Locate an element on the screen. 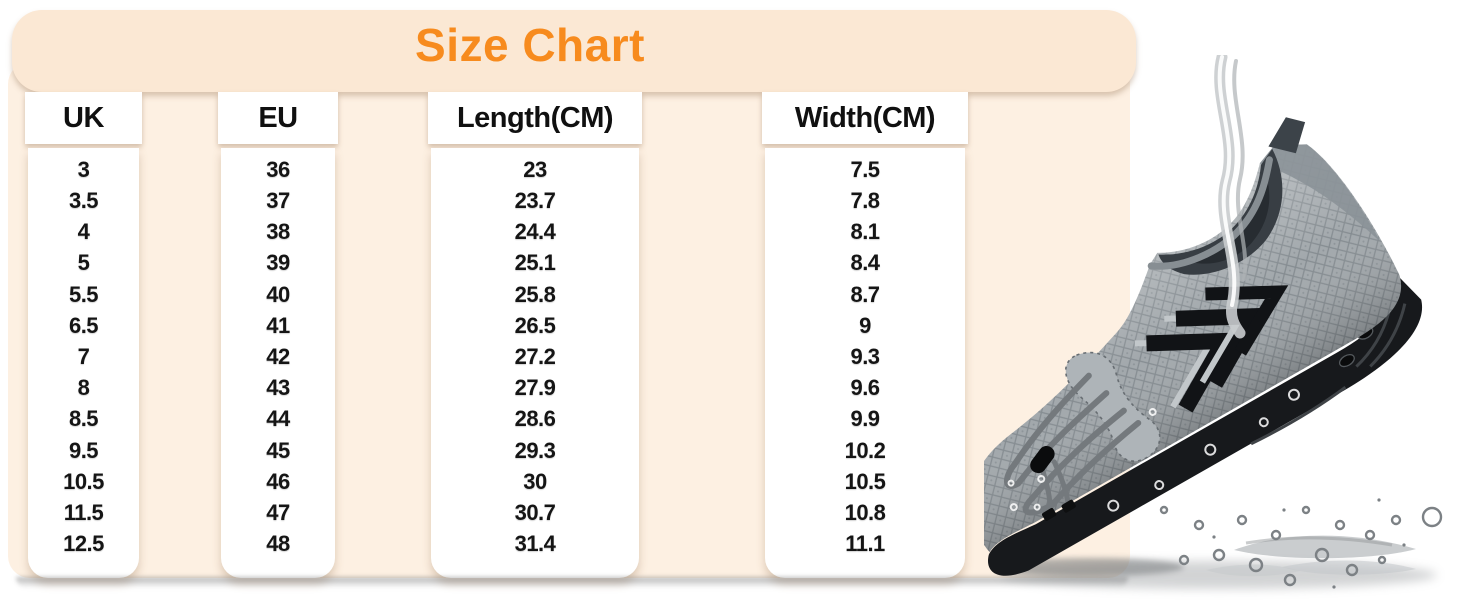  size-cell: 28.6 is located at coordinates (535, 419).